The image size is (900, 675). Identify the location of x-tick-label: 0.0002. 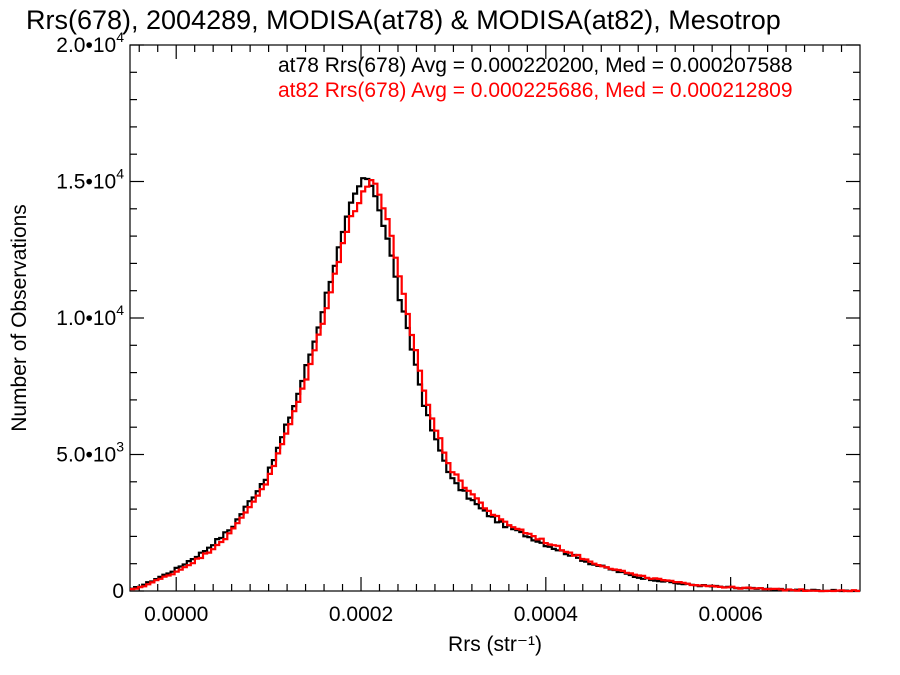
(361, 614).